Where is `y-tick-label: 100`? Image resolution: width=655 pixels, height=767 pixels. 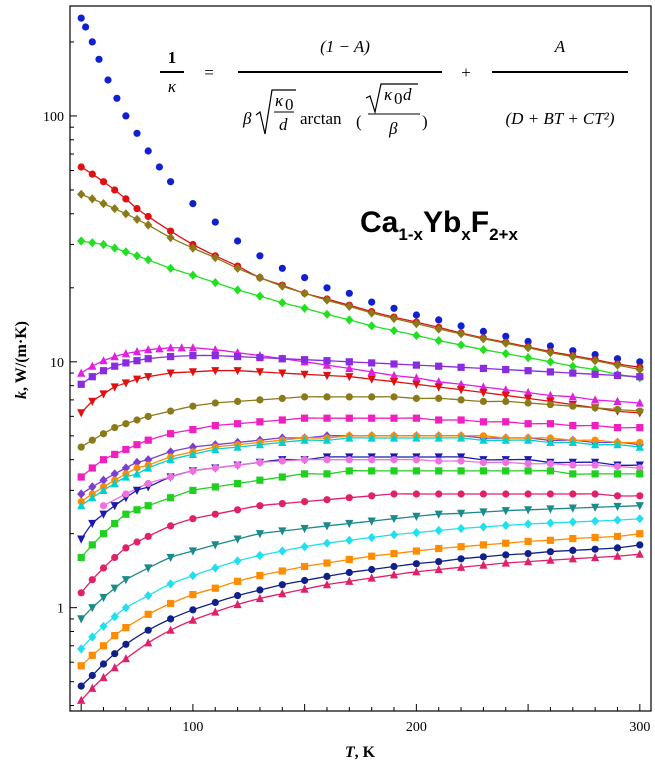
y-tick-label: 100 is located at coordinates (53, 117).